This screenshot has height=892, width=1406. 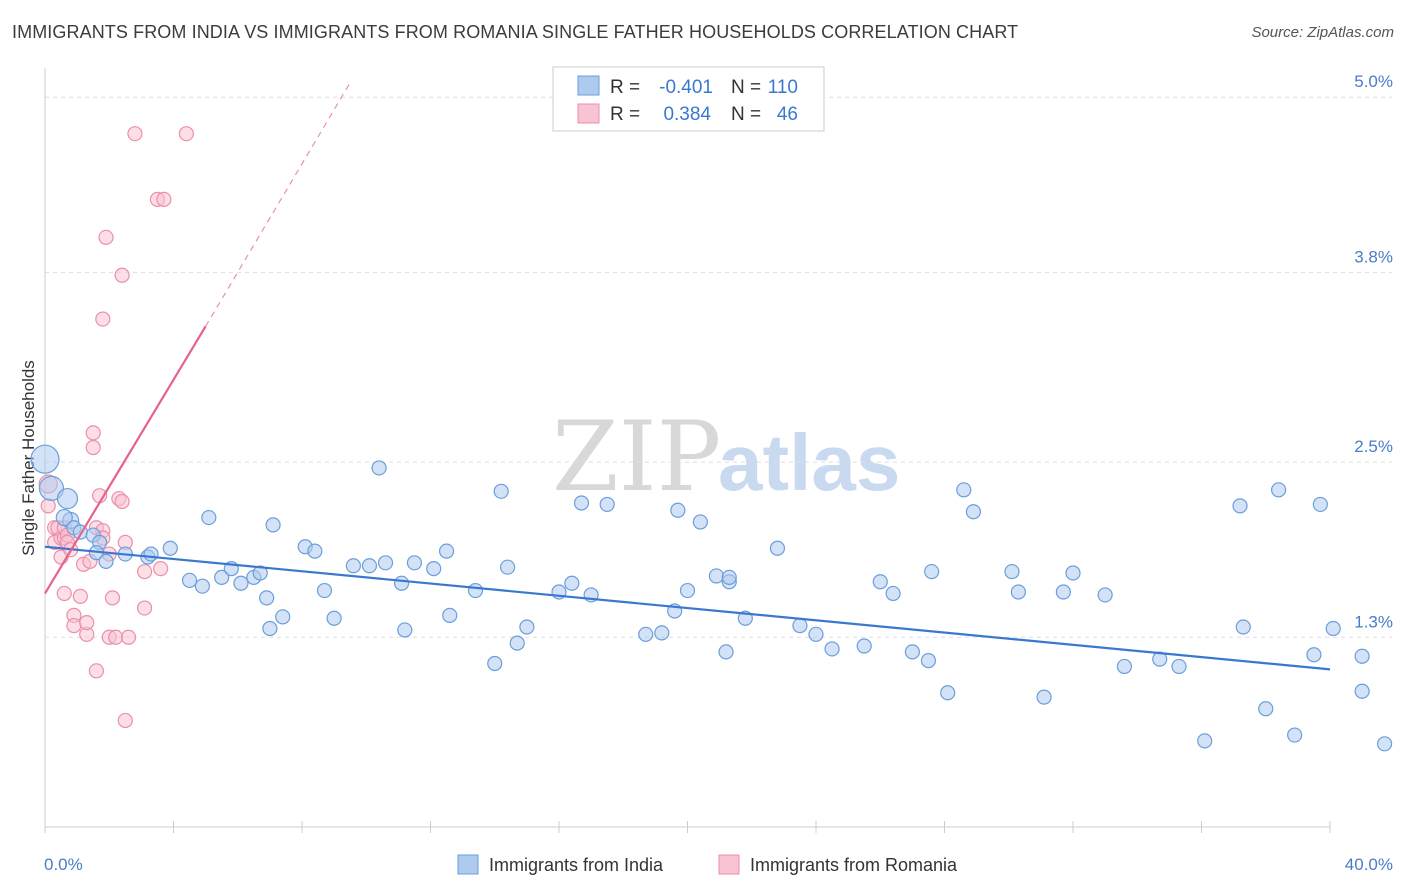 What do you see at coordinates (686, 87) in the screenshot?
I see `legend-r-value-india: -0.401` at bounding box center [686, 87].